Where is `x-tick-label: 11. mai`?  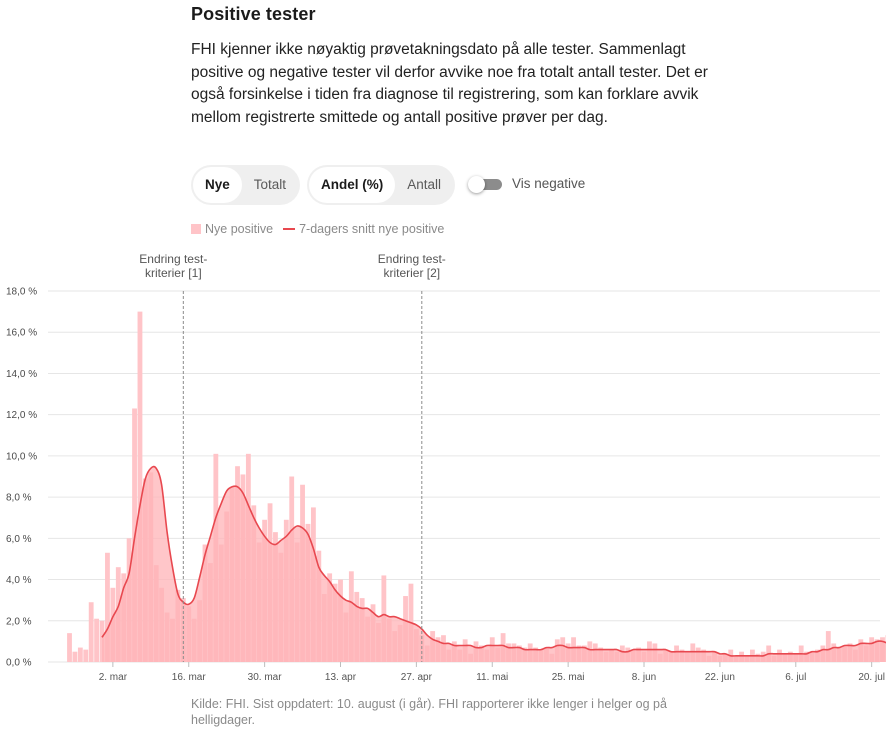
x-tick-label: 11. mai is located at coordinates (492, 677).